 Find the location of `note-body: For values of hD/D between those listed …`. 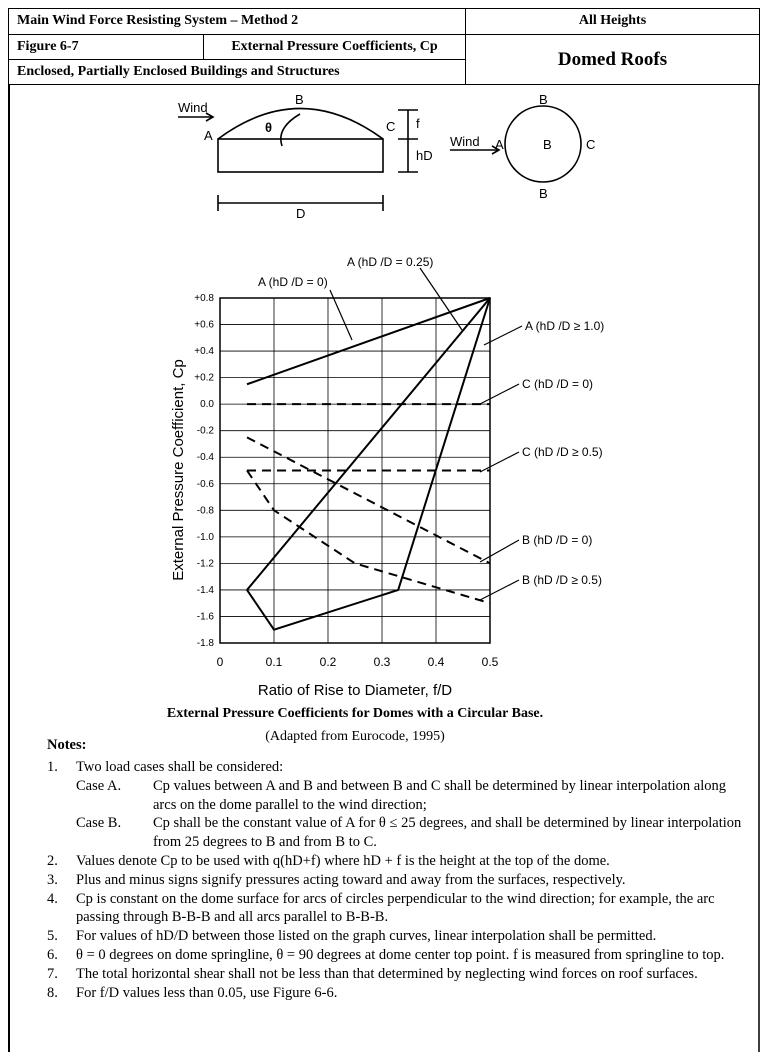

note-body: For values of hD/D between those listed … is located at coordinates (366, 936).